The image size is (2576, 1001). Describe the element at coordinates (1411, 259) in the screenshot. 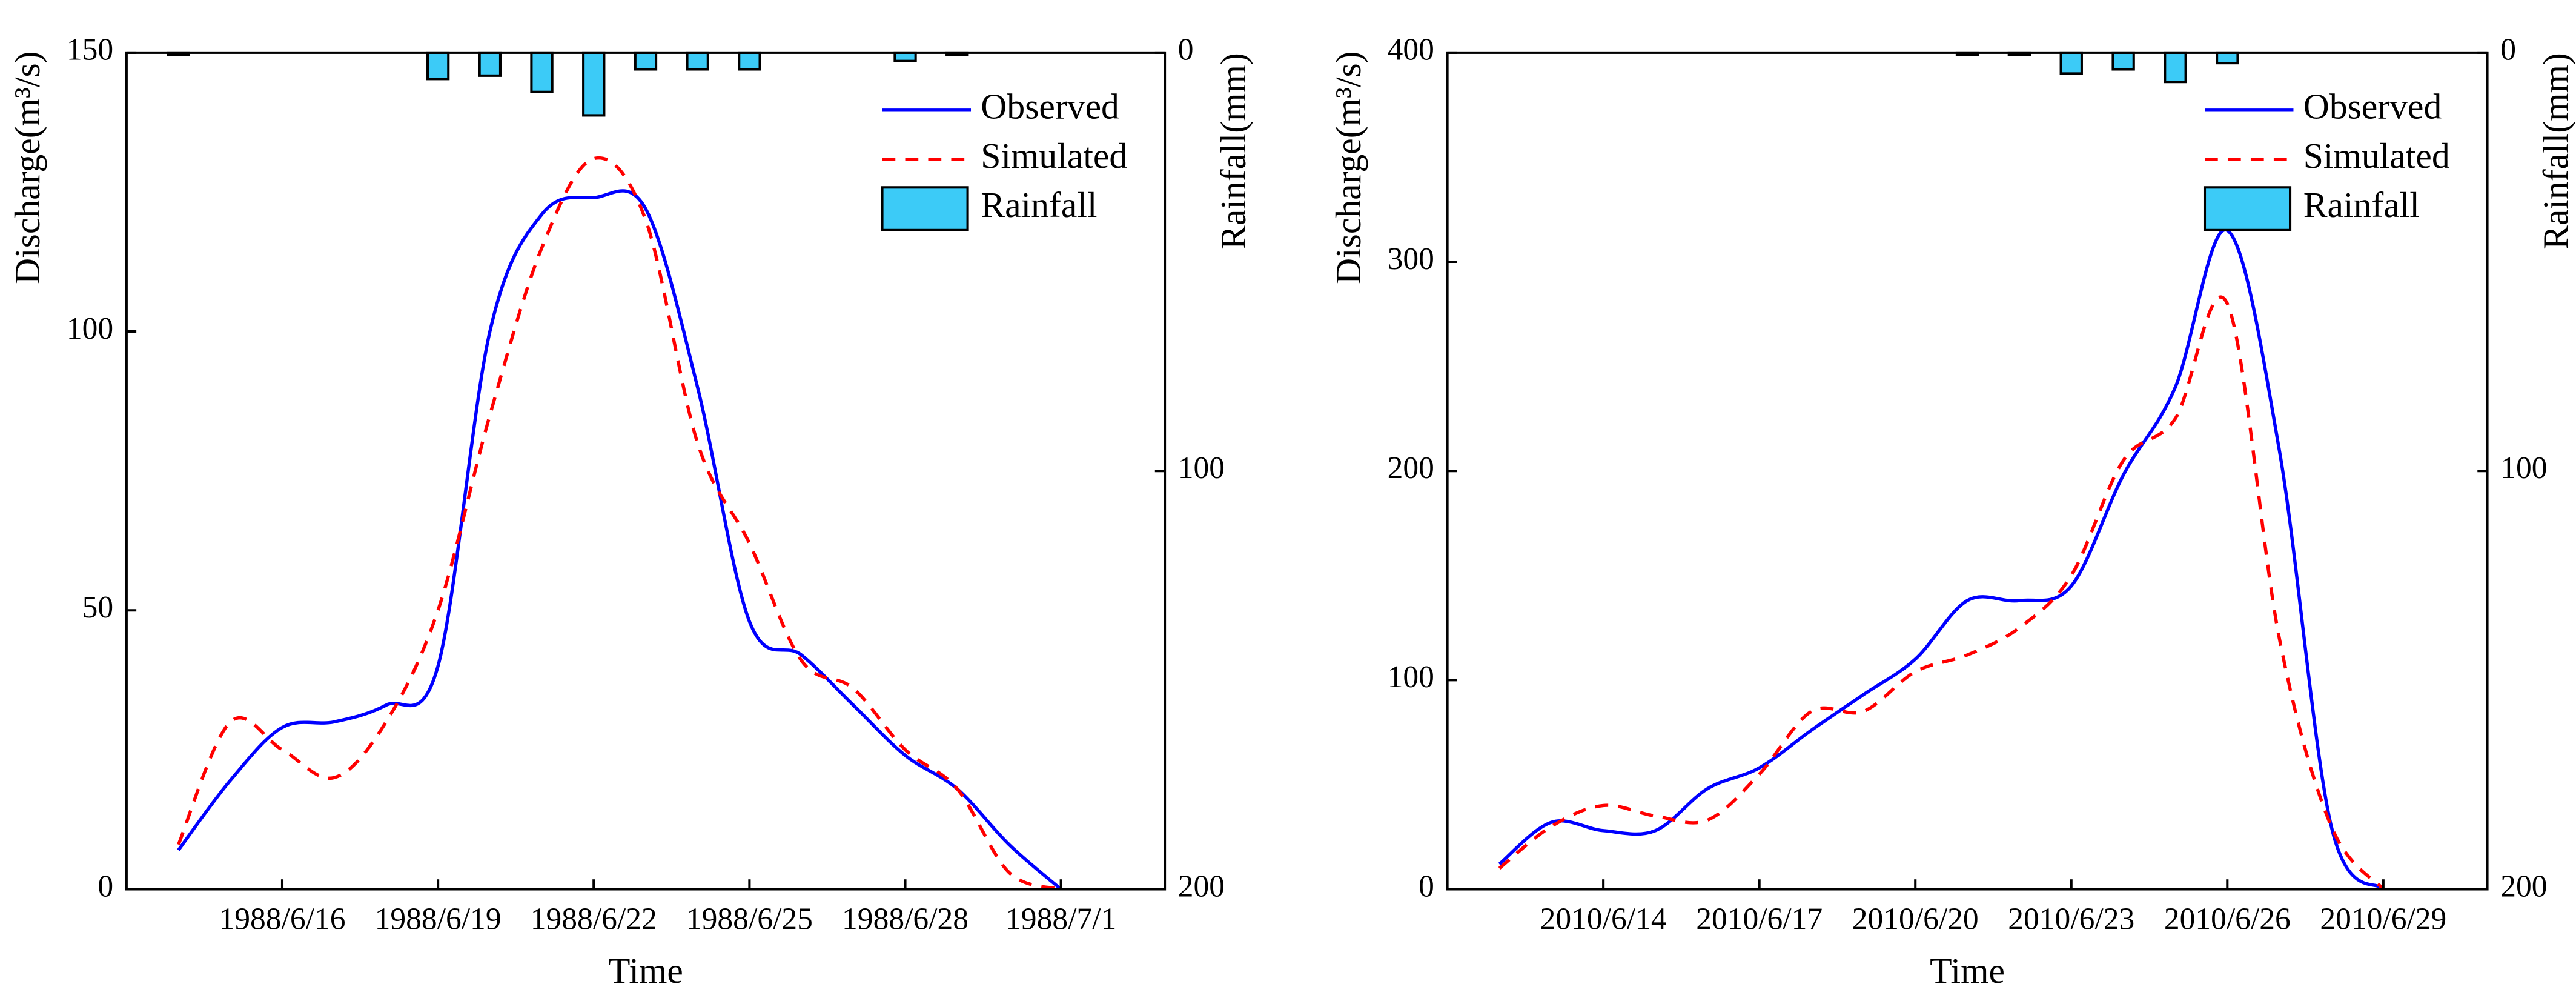

I see `y-tick-label: 300` at that location.